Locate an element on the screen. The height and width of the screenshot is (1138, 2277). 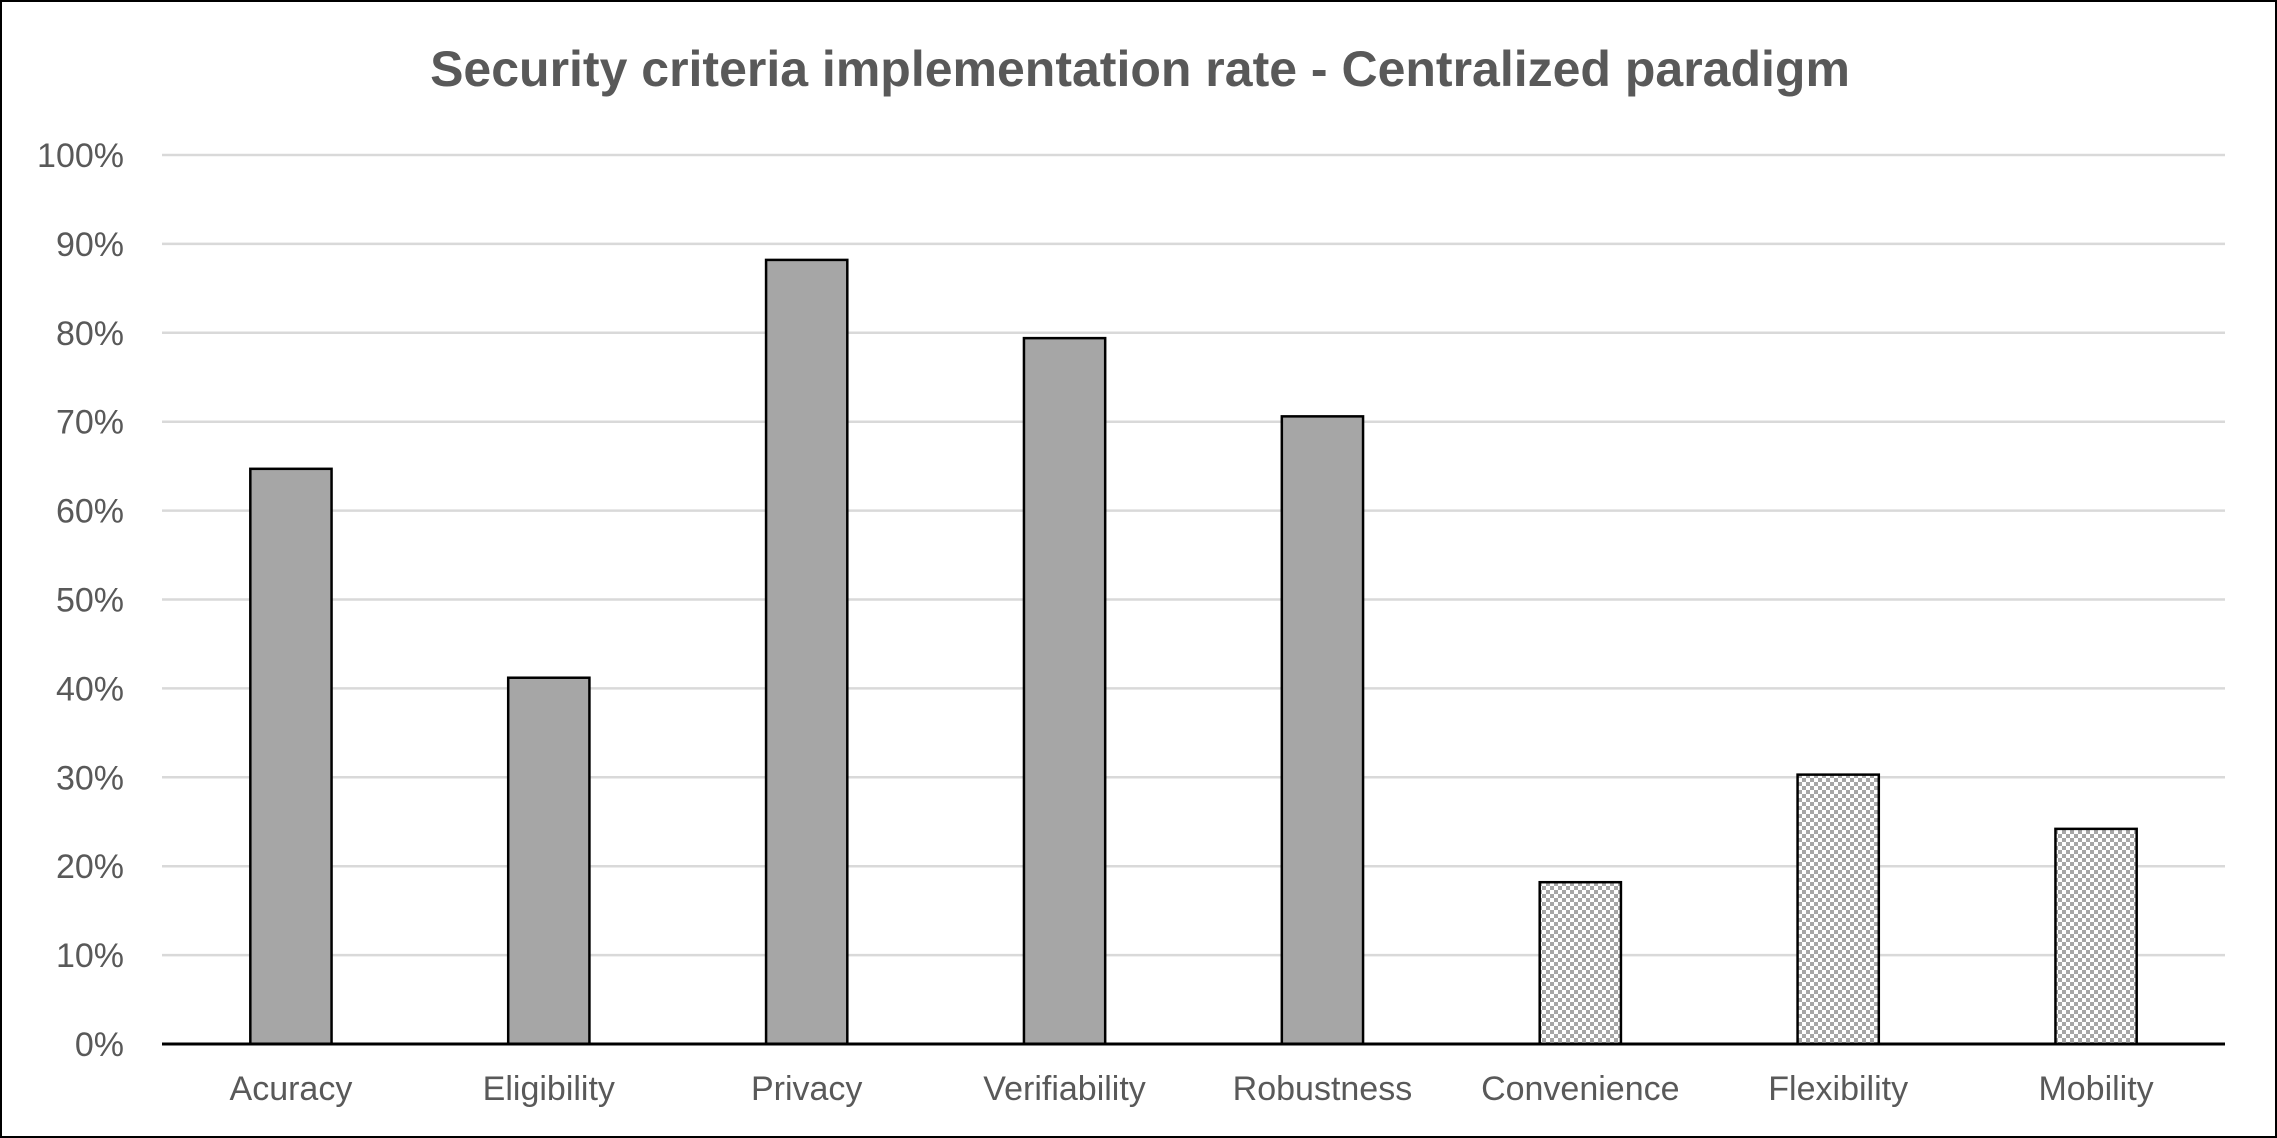
x-tick-label: Eligibility is located at coordinates (549, 1089).